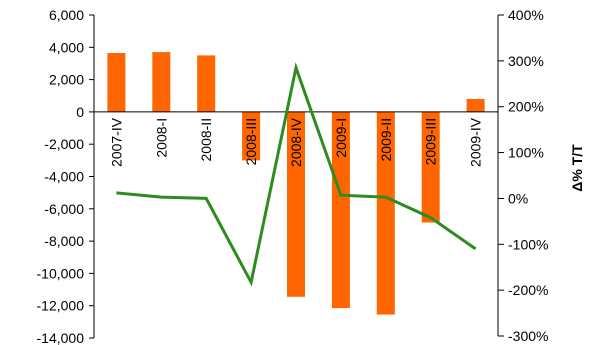 The width and height of the screenshot is (593, 345). What do you see at coordinates (64, 241) in the screenshot?
I see `left-tick-label: -8,000` at bounding box center [64, 241].